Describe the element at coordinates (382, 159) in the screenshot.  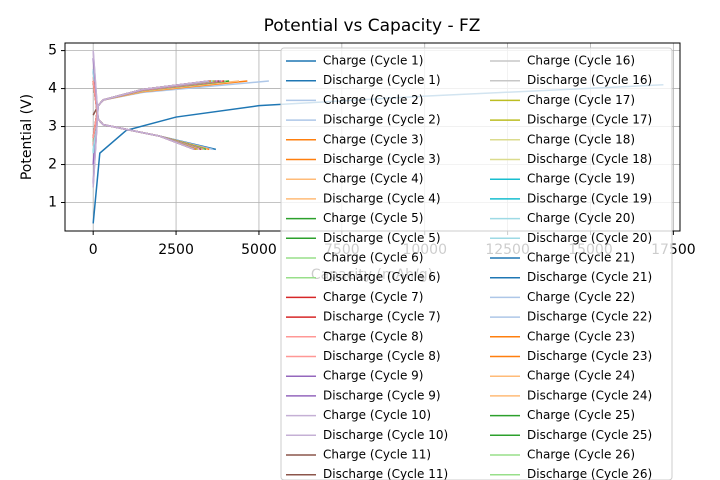
I see `legend-label: Discharge (Cycle 3)` at that location.